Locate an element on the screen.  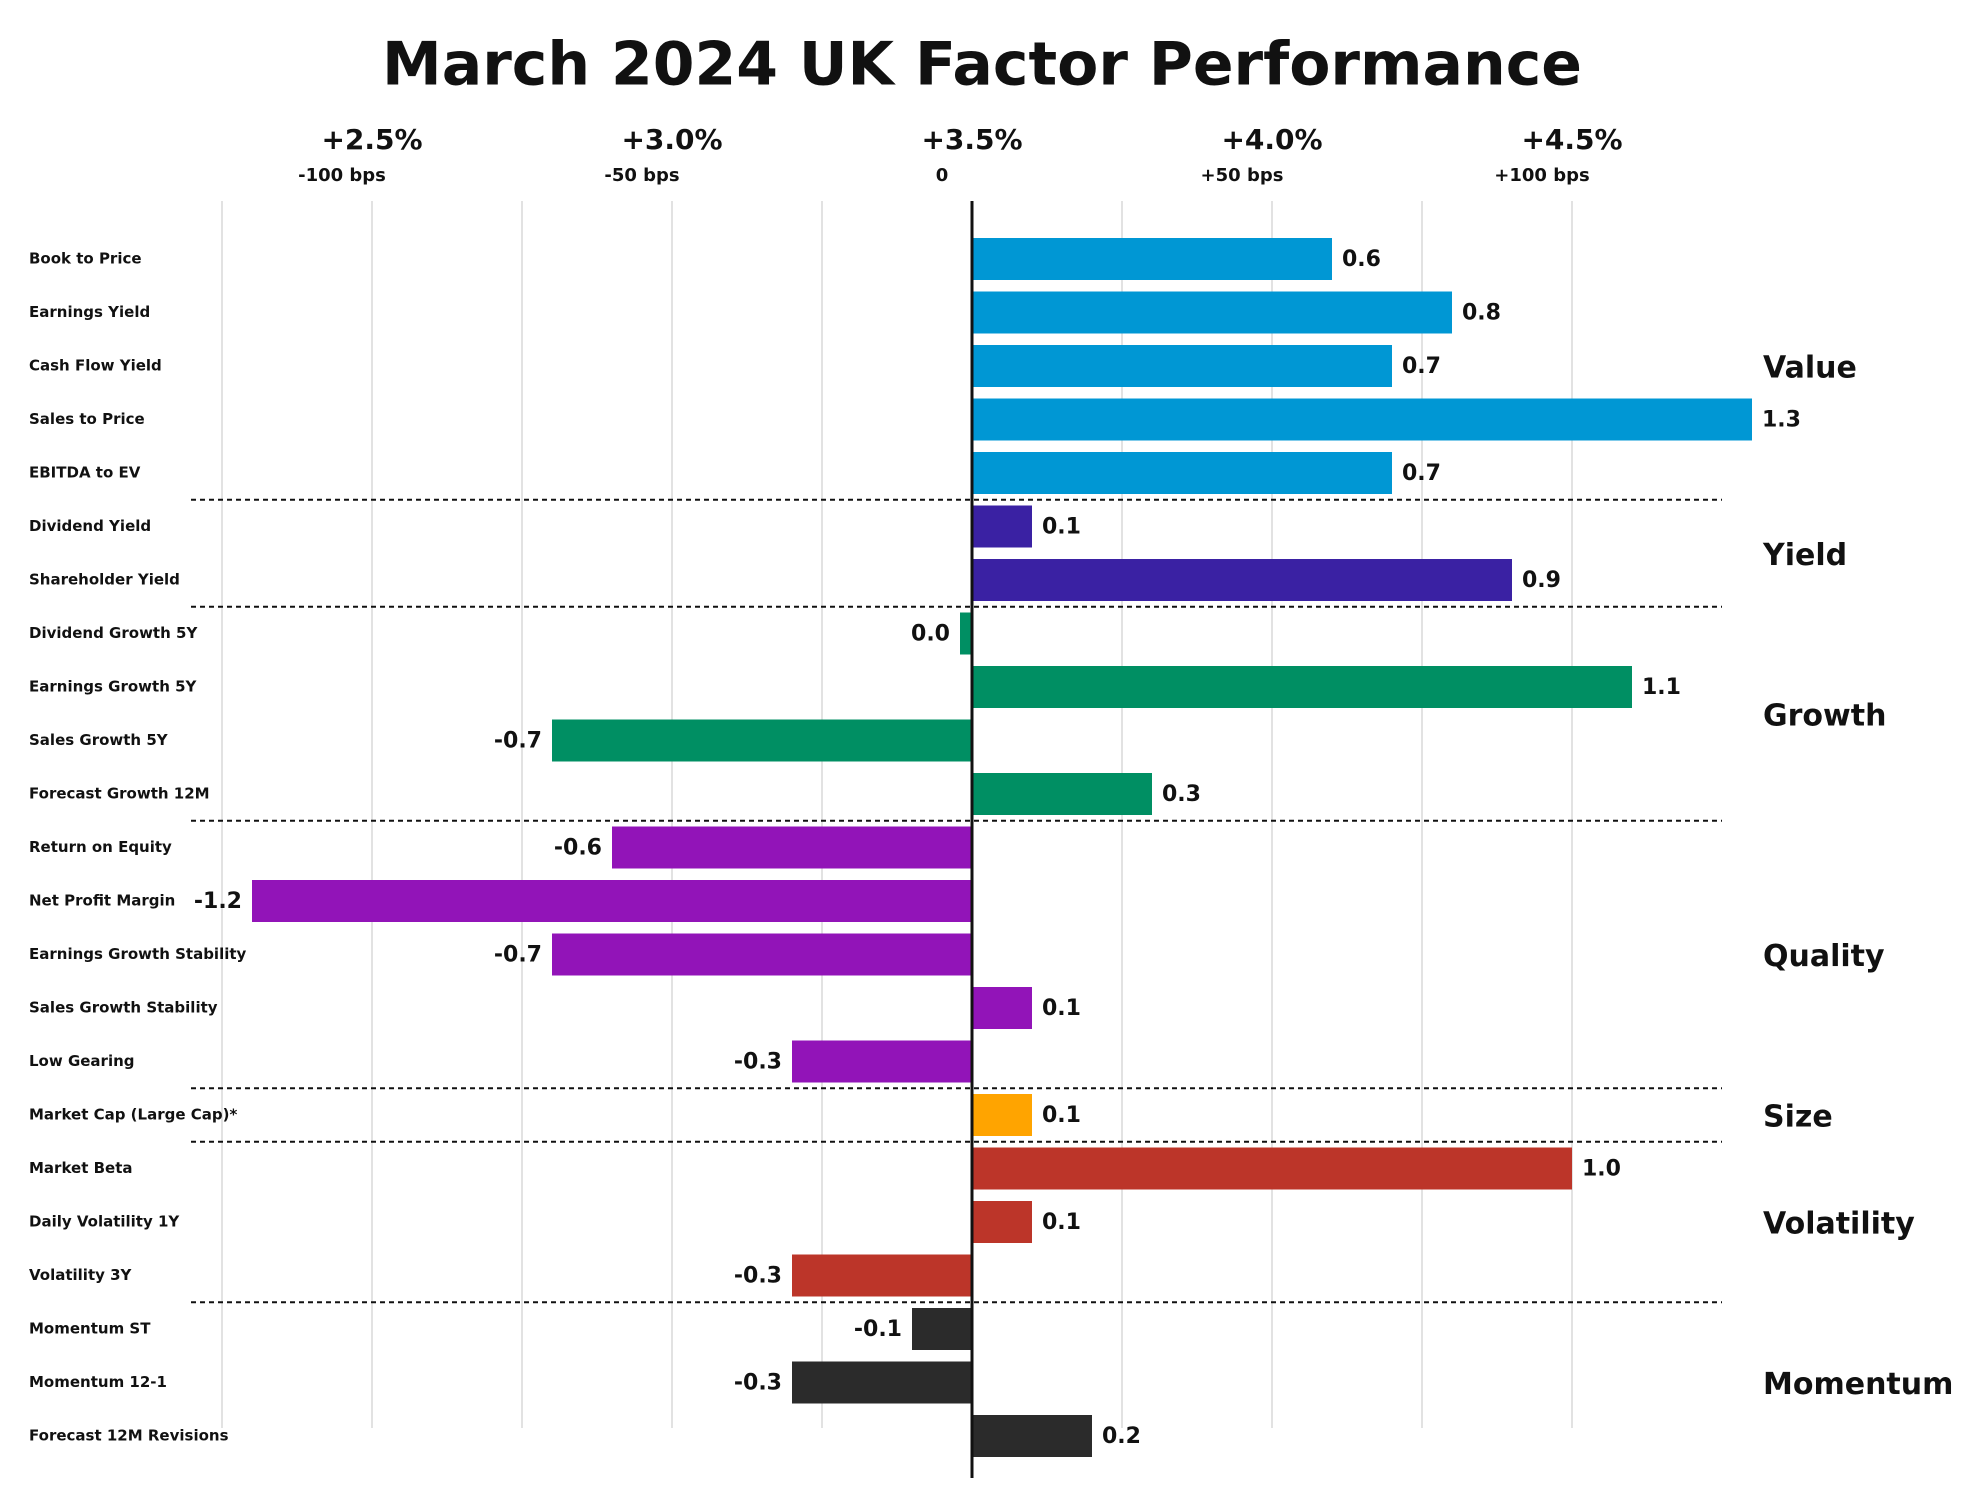
category-label: Forecast 12M Revisions is located at coordinates (129, 1436).